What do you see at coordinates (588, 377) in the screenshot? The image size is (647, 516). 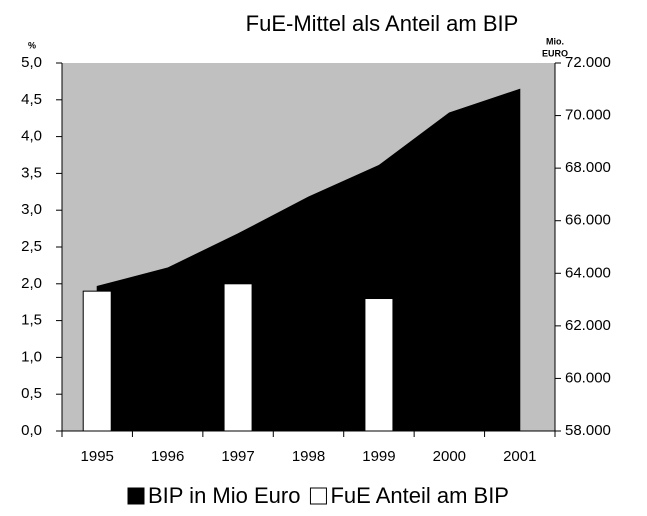 I see `y2-tick-label: 60.000` at bounding box center [588, 377].